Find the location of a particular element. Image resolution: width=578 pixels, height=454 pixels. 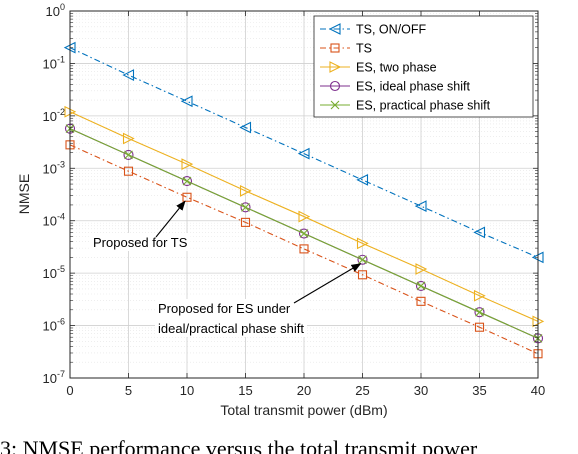

x-tick-label: 0 is located at coordinates (69, 390).